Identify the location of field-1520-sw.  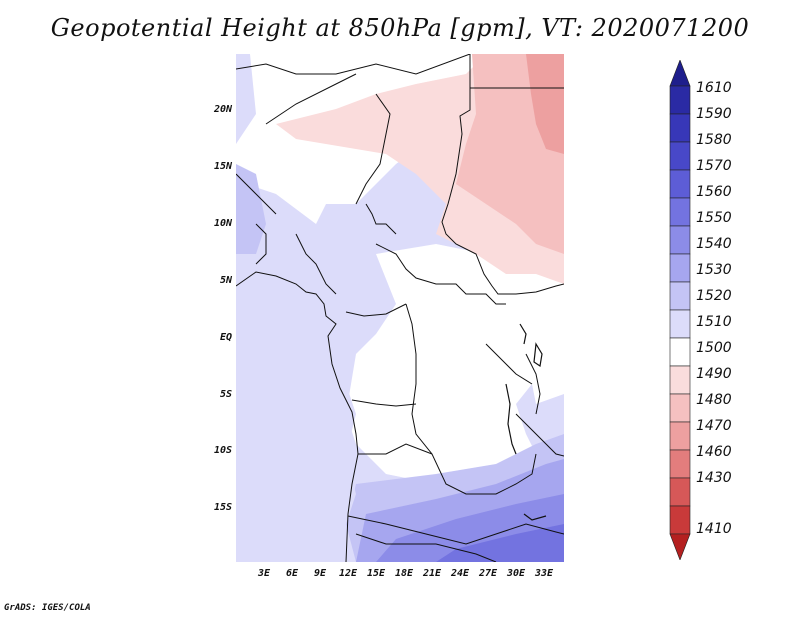
(296, 408).